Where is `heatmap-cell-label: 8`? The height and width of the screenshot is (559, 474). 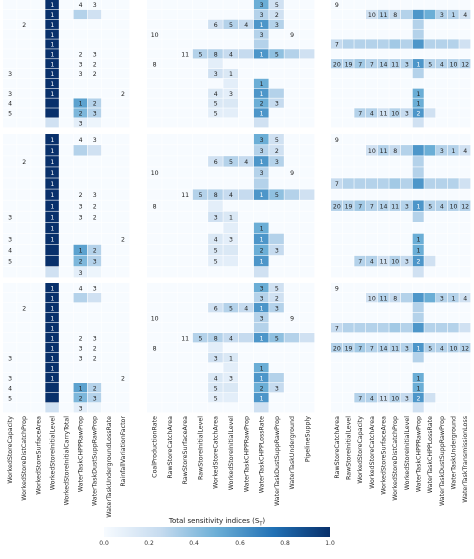 heatmap-cell-label: 8 is located at coordinates (395, 15).